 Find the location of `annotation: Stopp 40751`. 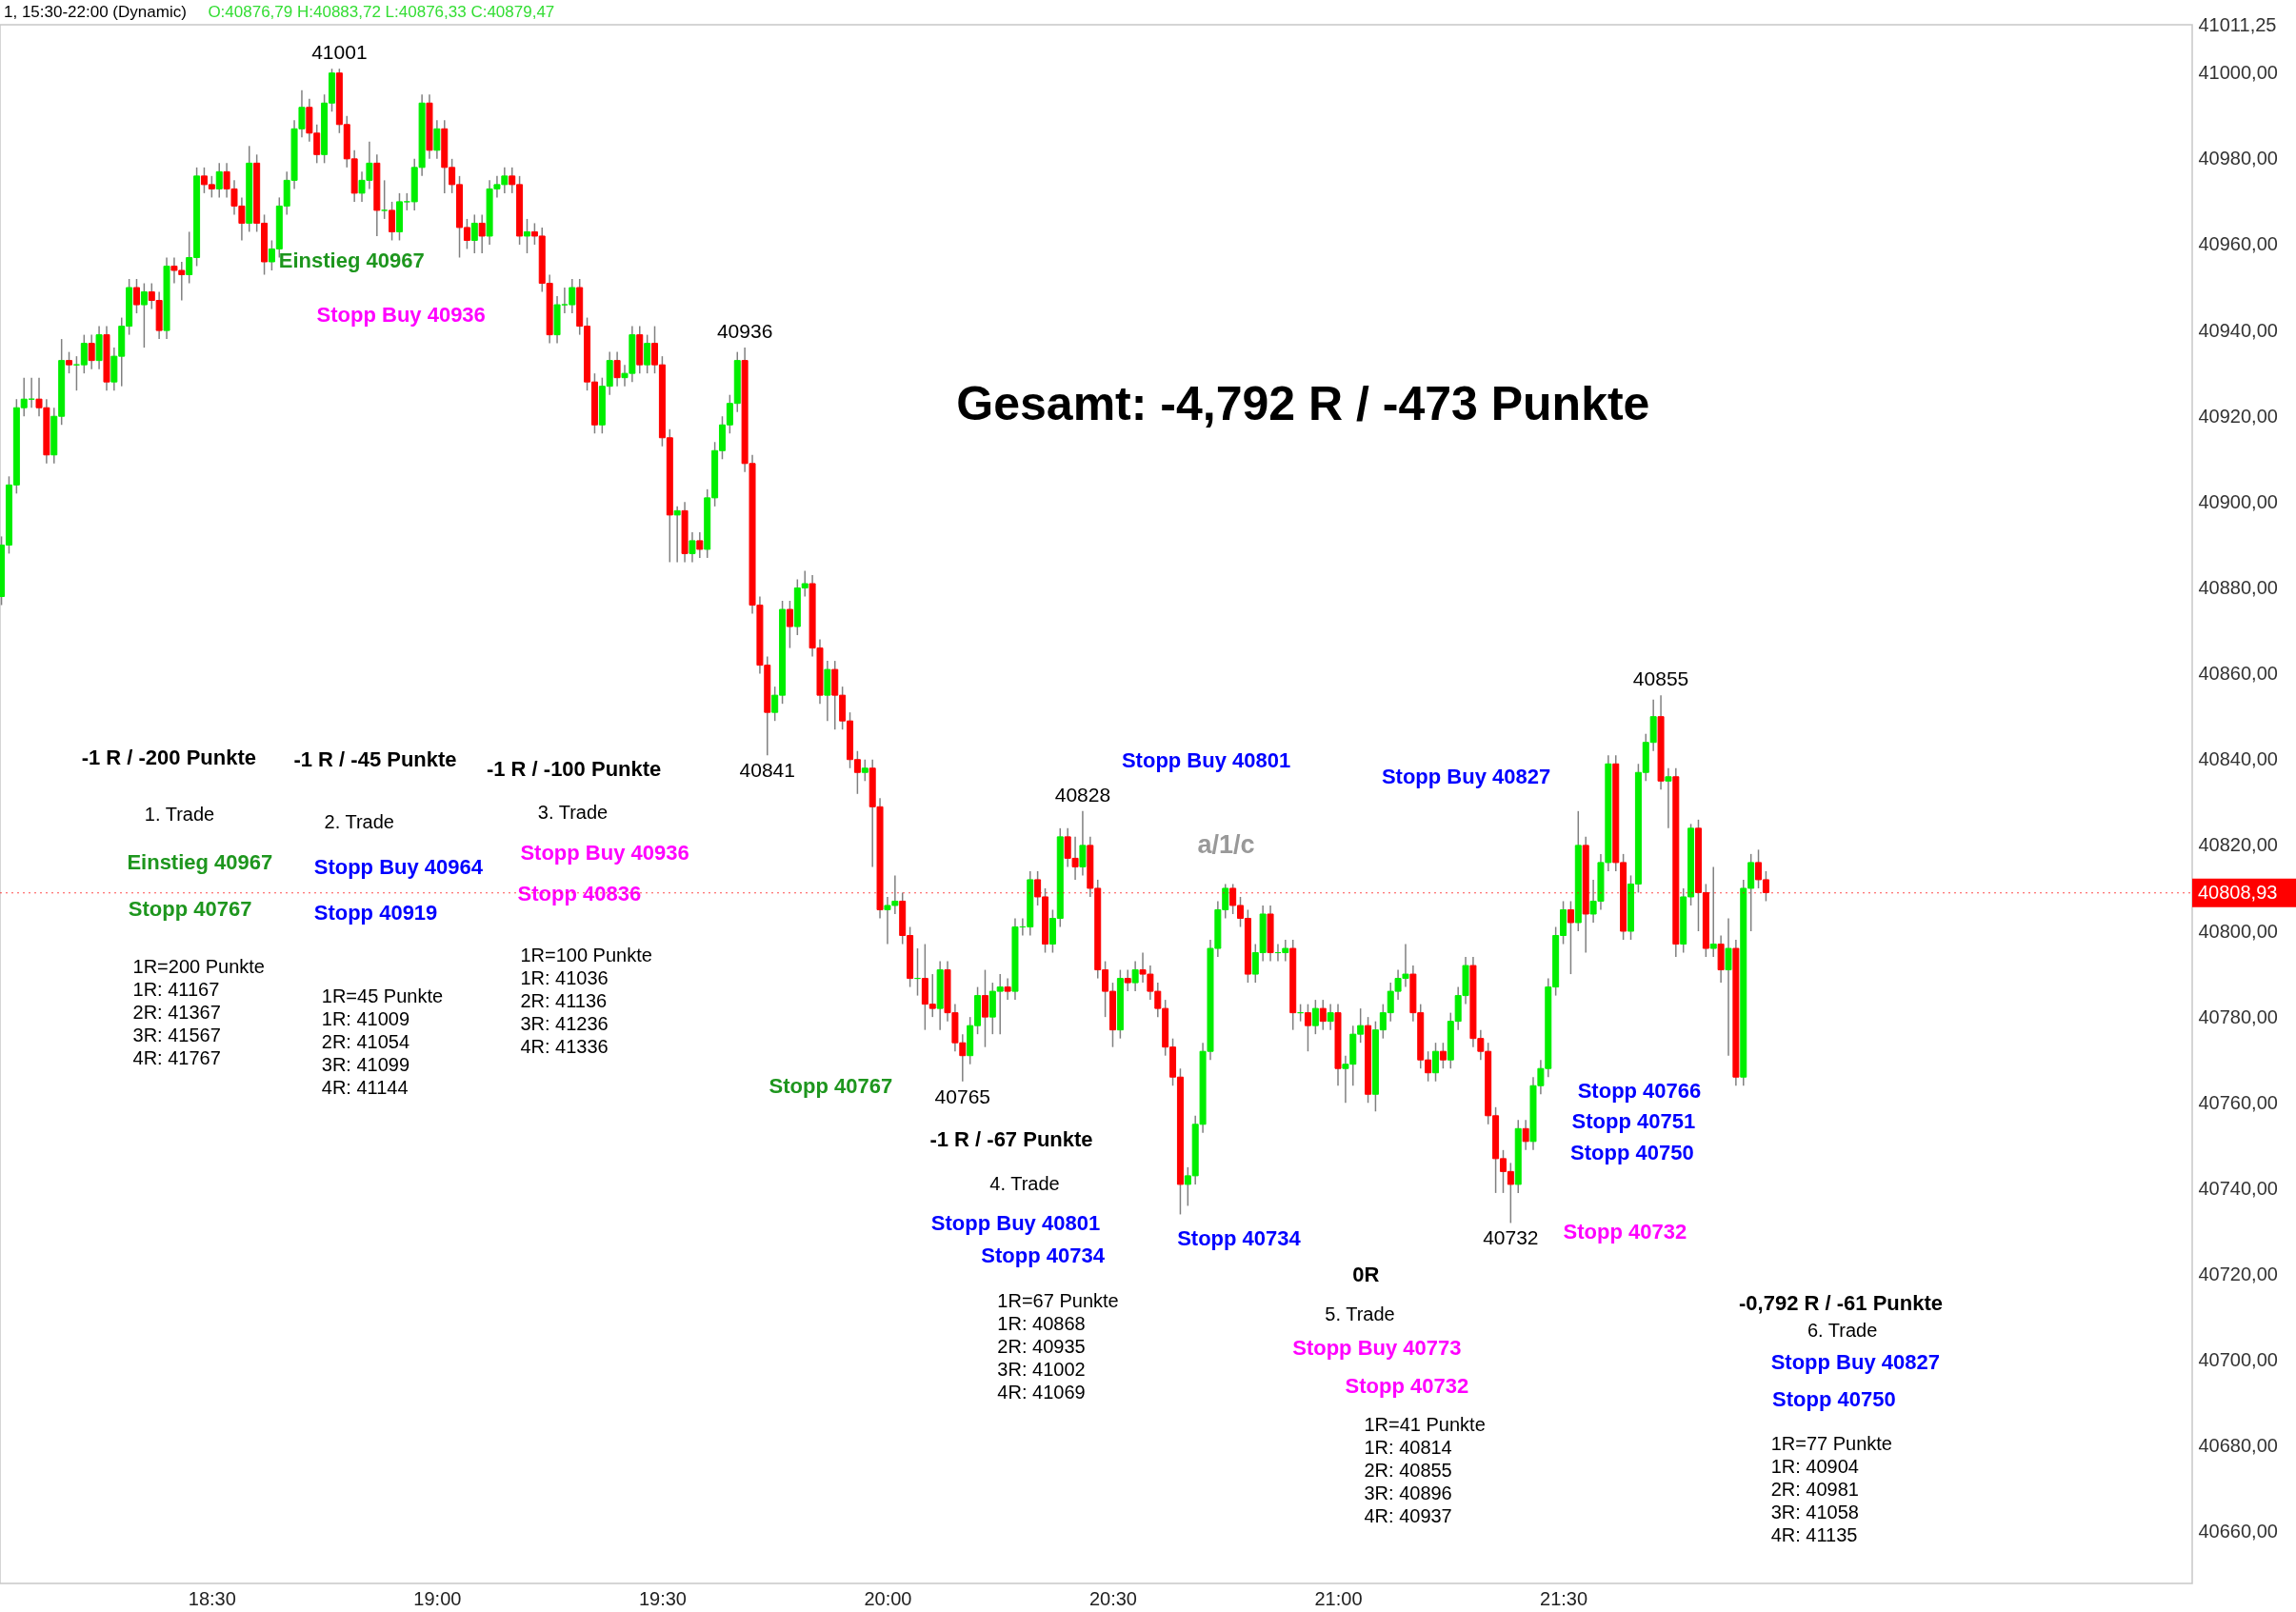

annotation: Stopp 40751 is located at coordinates (1634, 1120).